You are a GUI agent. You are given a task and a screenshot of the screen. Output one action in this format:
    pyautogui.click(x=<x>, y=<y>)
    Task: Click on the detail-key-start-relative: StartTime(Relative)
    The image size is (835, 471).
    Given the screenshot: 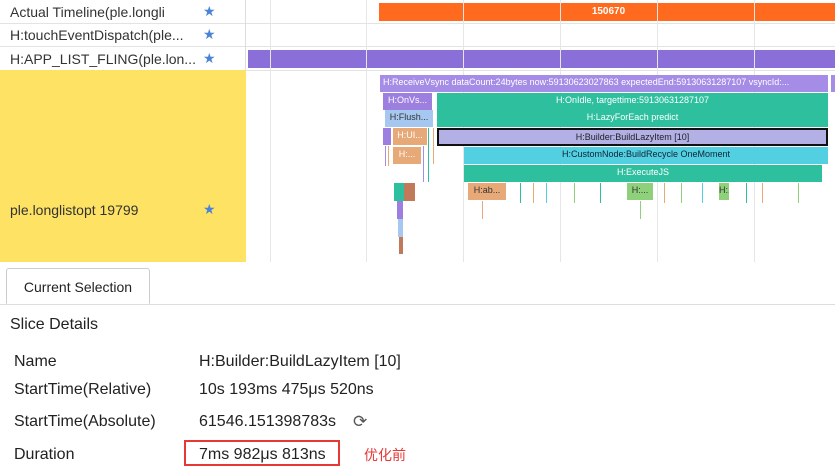 What is the action you would take?
    pyautogui.click(x=83, y=389)
    